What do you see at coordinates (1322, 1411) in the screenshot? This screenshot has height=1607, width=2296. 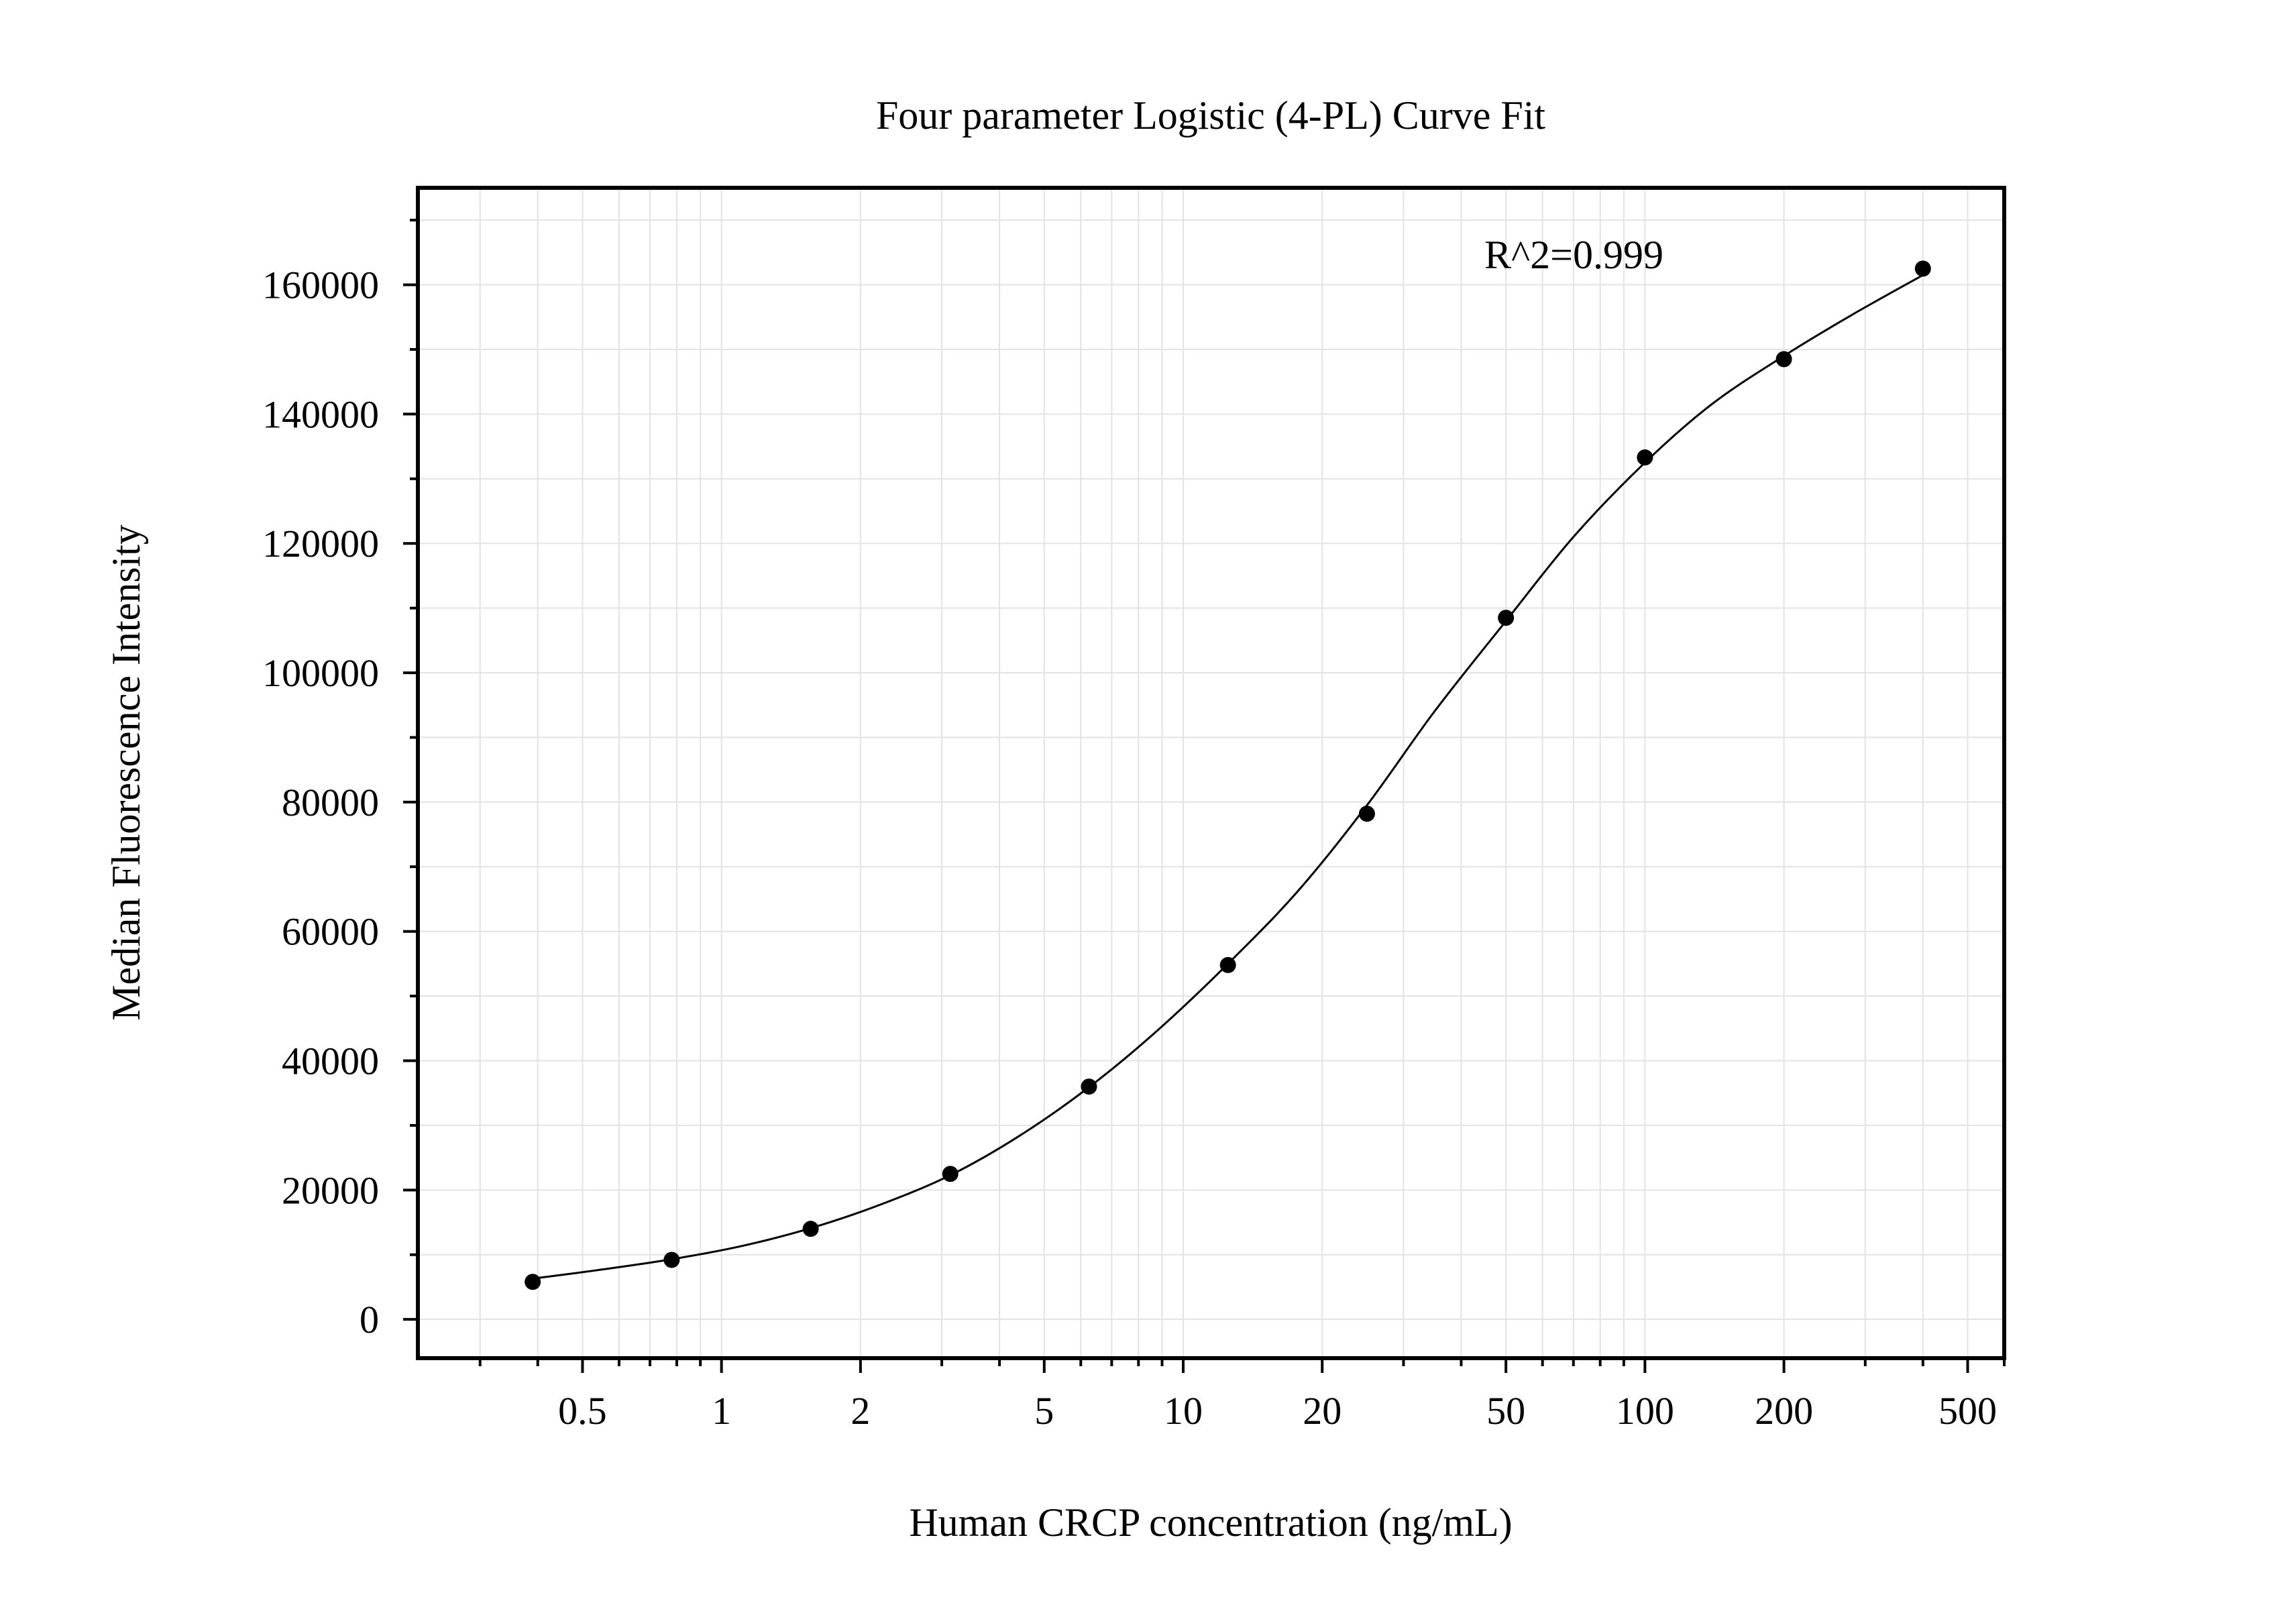 I see `x-tick-label: 20` at bounding box center [1322, 1411].